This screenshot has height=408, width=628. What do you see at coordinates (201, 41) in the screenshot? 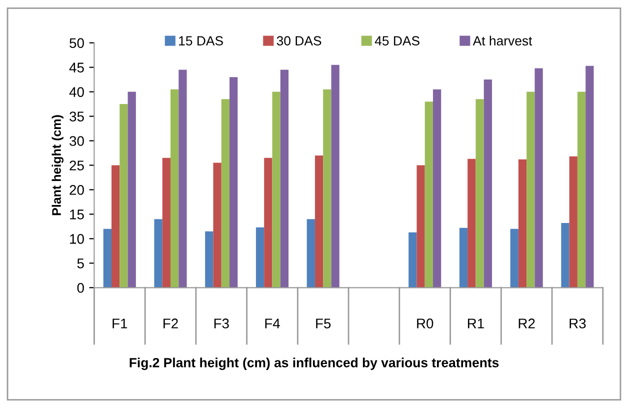
I see `legend-label: 15 DAS` at bounding box center [201, 41].